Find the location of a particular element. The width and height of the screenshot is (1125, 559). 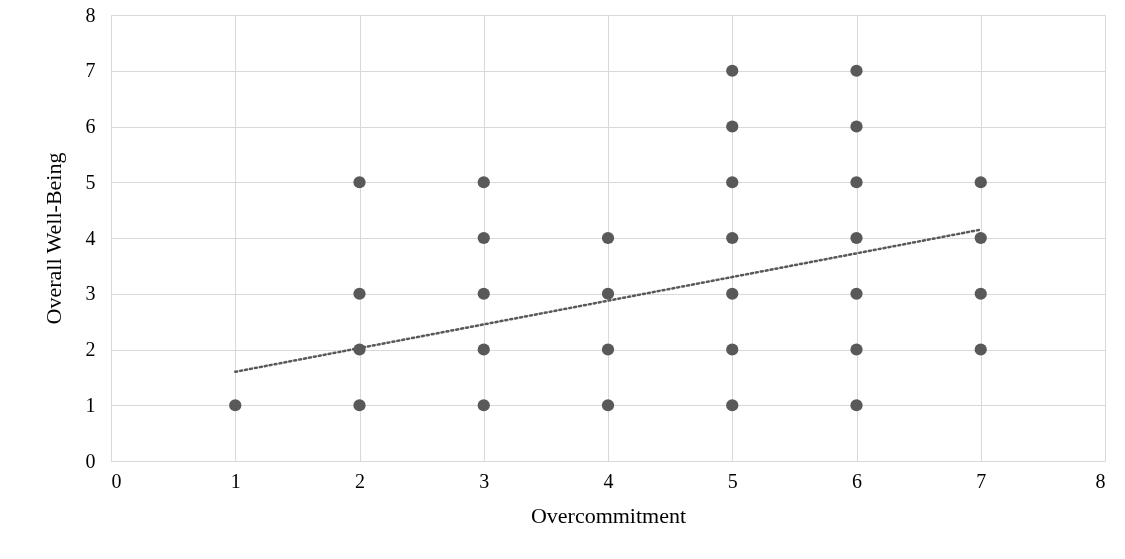

x-tick-label: 3 is located at coordinates (484, 480).